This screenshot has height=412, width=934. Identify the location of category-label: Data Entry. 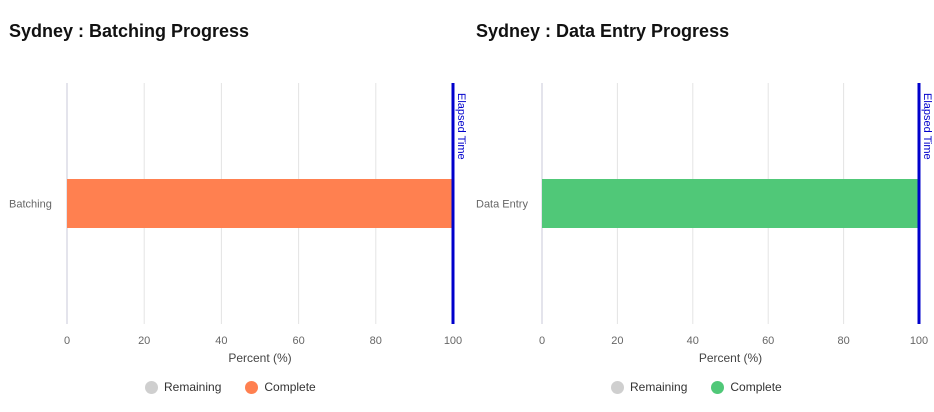
(502, 205).